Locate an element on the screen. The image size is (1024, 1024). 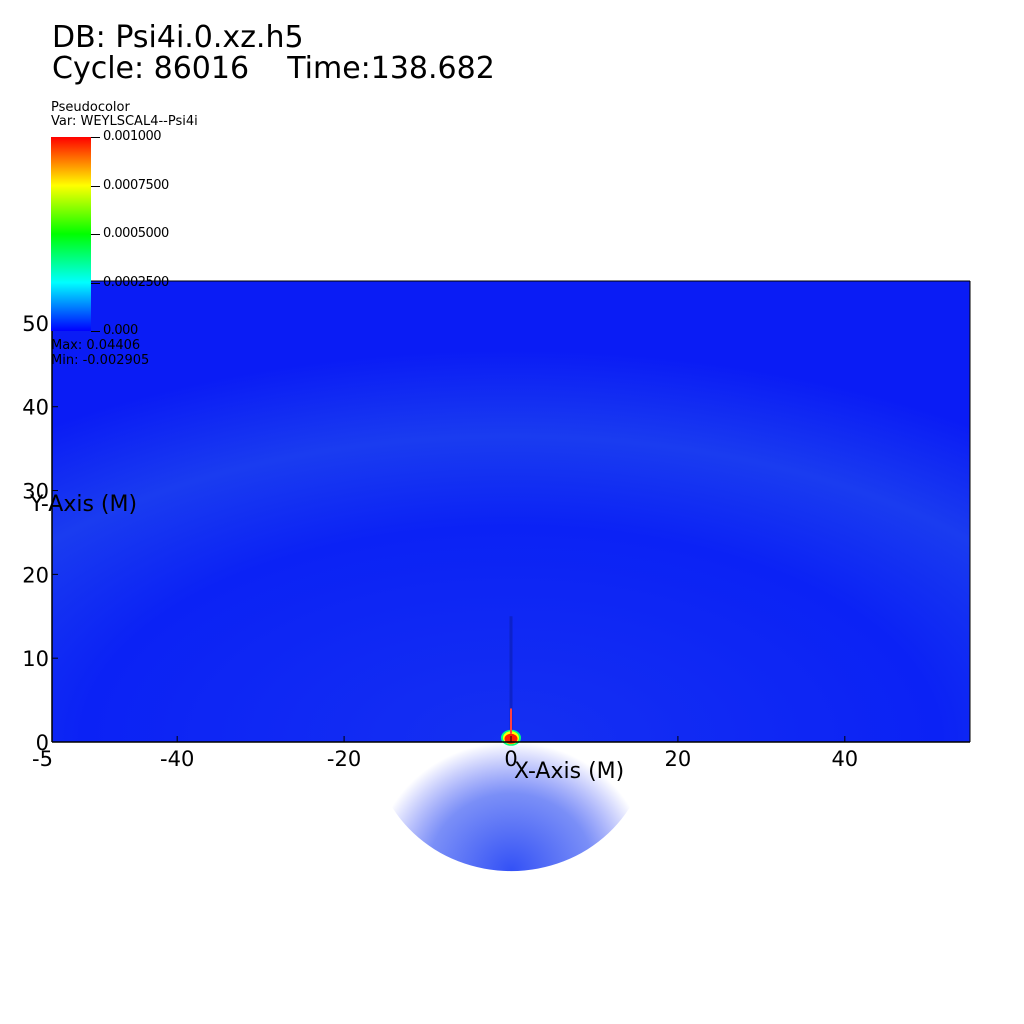
cycle-time-line: Cycle: 86016 Time:138.682 is located at coordinates (273, 69).